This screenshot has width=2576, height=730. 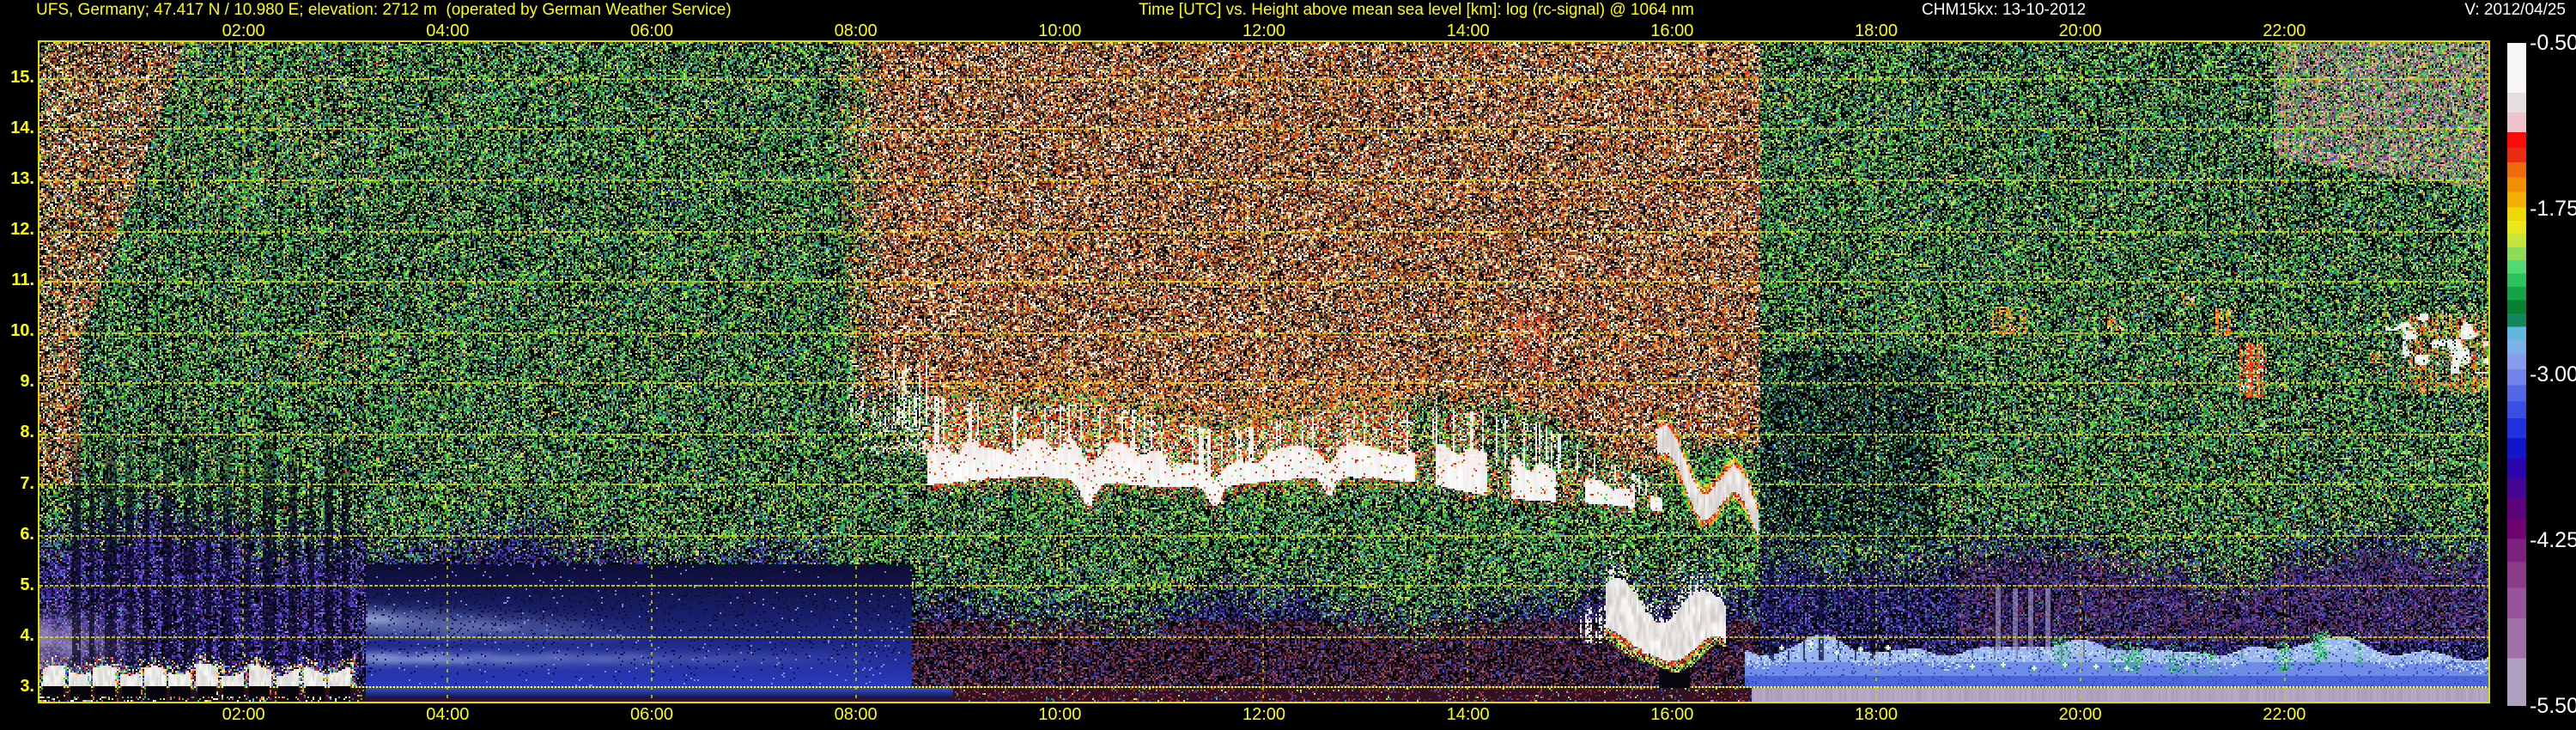 I want to click on y-tick-label: 10., so click(x=22, y=331).